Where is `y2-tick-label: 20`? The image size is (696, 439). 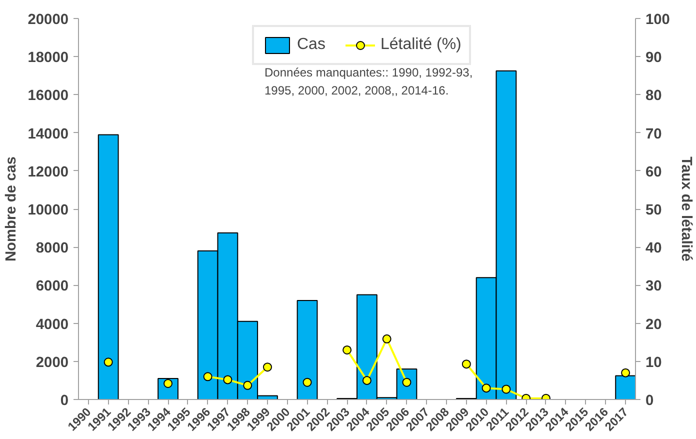
y2-tick-label: 20 is located at coordinates (654, 324).